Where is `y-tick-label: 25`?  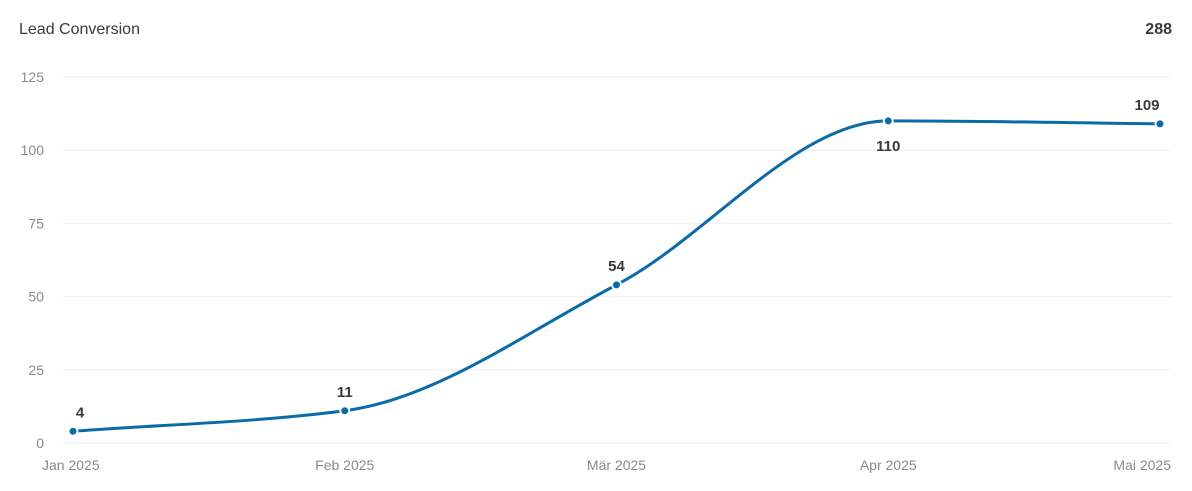
y-tick-label: 25 is located at coordinates (36, 370).